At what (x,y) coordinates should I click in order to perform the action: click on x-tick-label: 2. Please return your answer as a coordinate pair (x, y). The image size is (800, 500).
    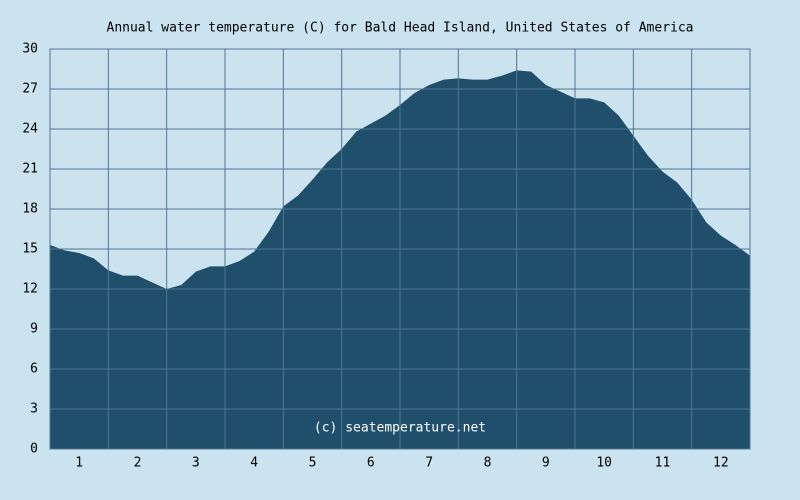
    Looking at the image, I should click on (138, 463).